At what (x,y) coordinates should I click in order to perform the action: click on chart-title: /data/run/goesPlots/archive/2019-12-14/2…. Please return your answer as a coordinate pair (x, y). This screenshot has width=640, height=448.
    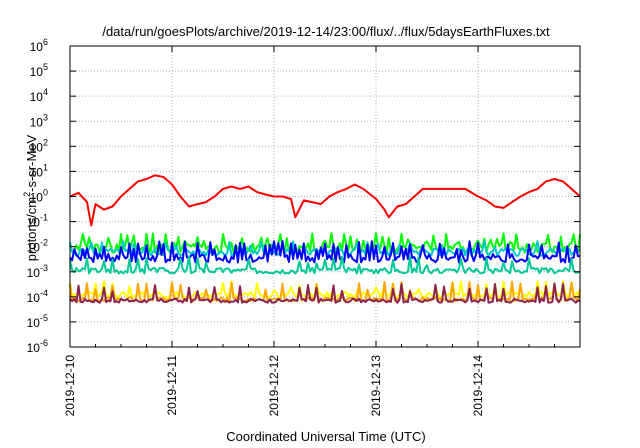
    Looking at the image, I should click on (326, 31).